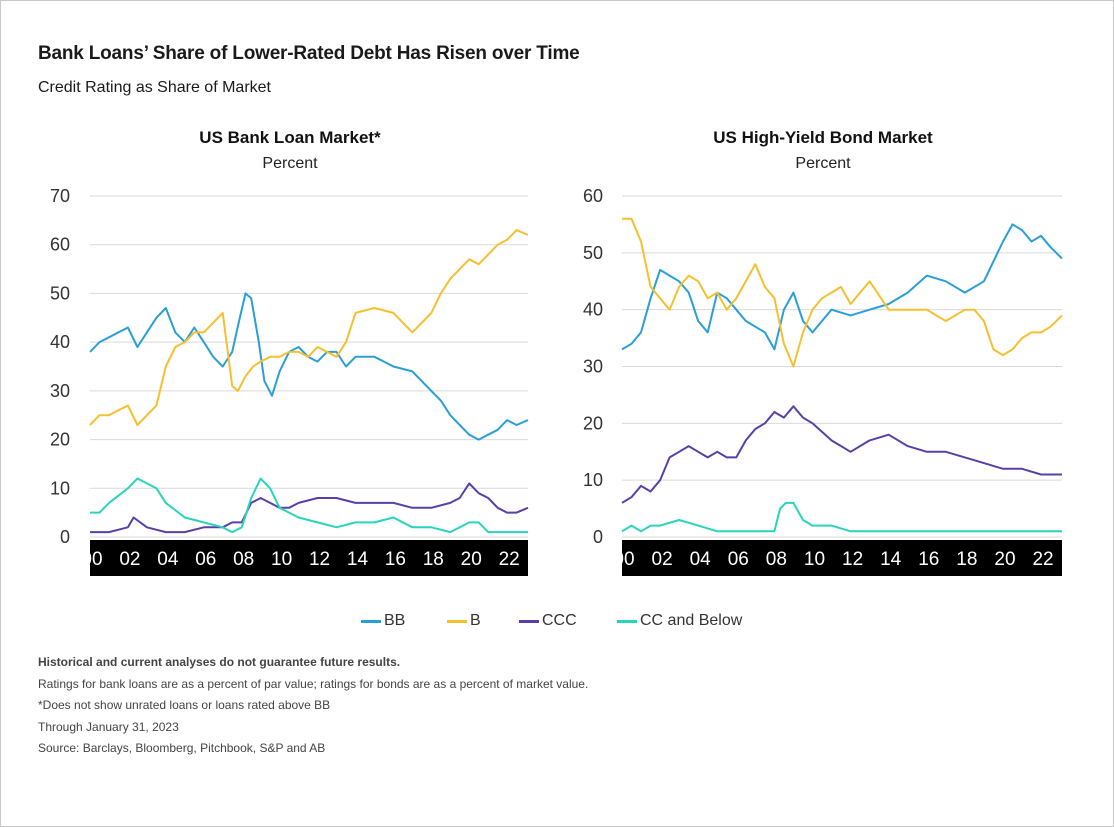 This screenshot has height=827, width=1114. I want to click on bank-loan-x-tick-label: 18, so click(433, 559).